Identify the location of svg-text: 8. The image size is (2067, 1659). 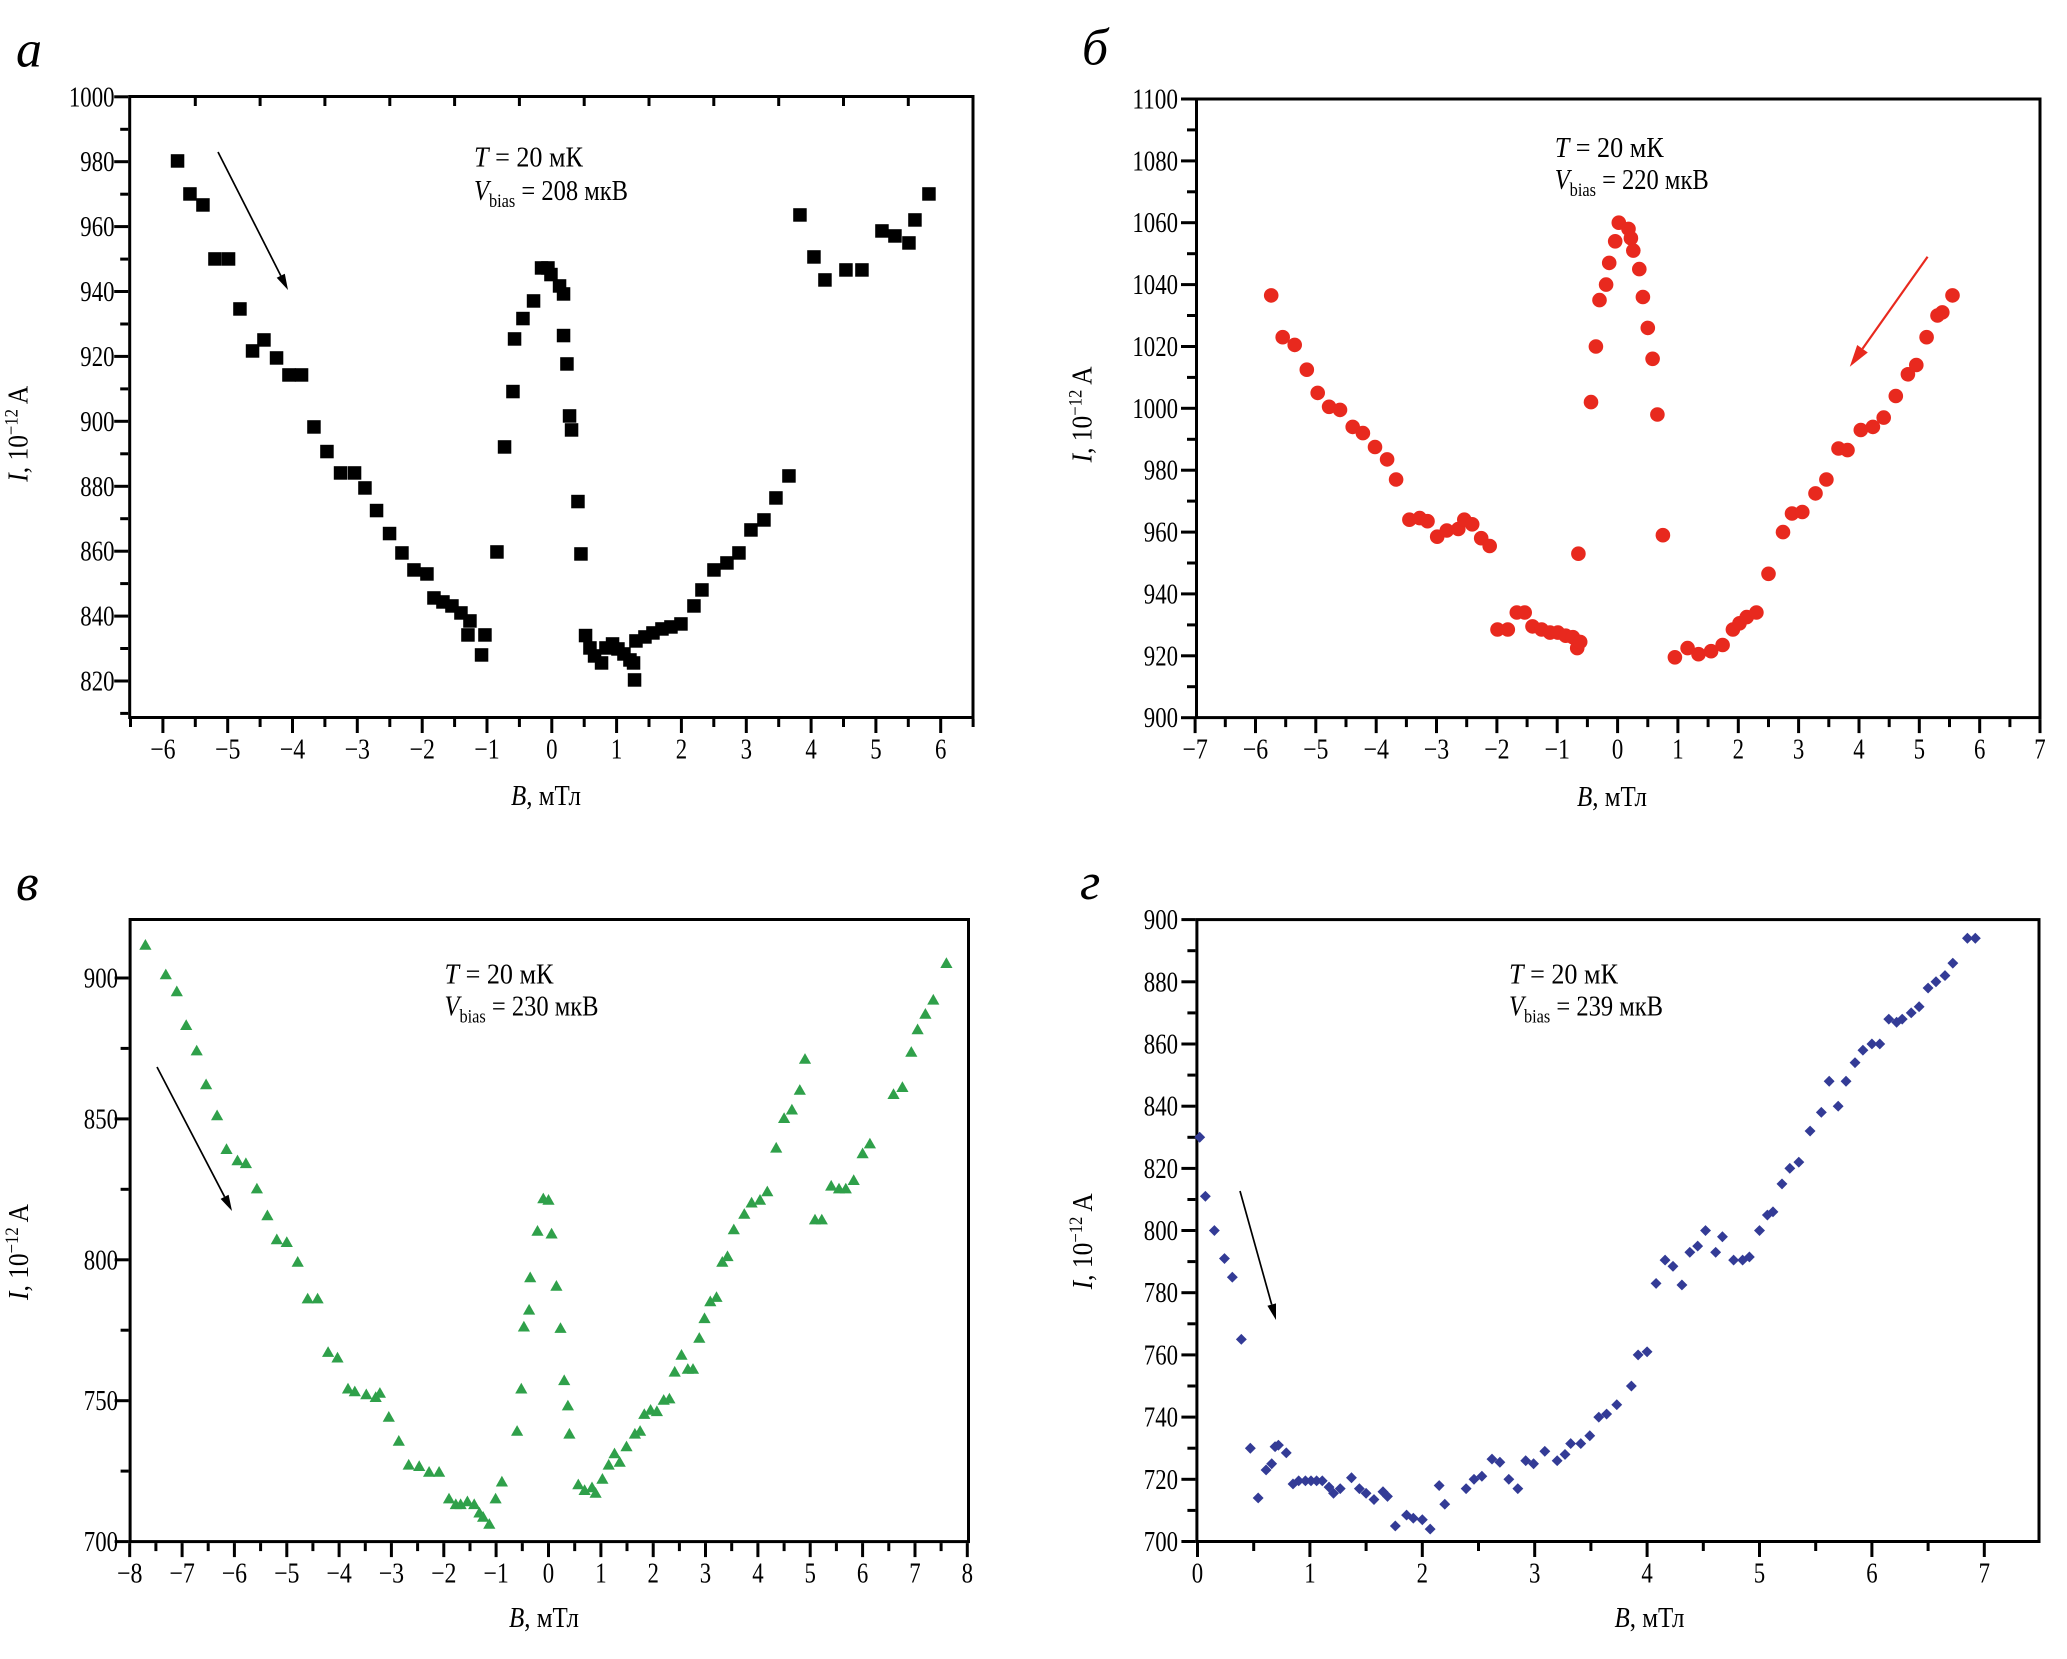
(967, 1574).